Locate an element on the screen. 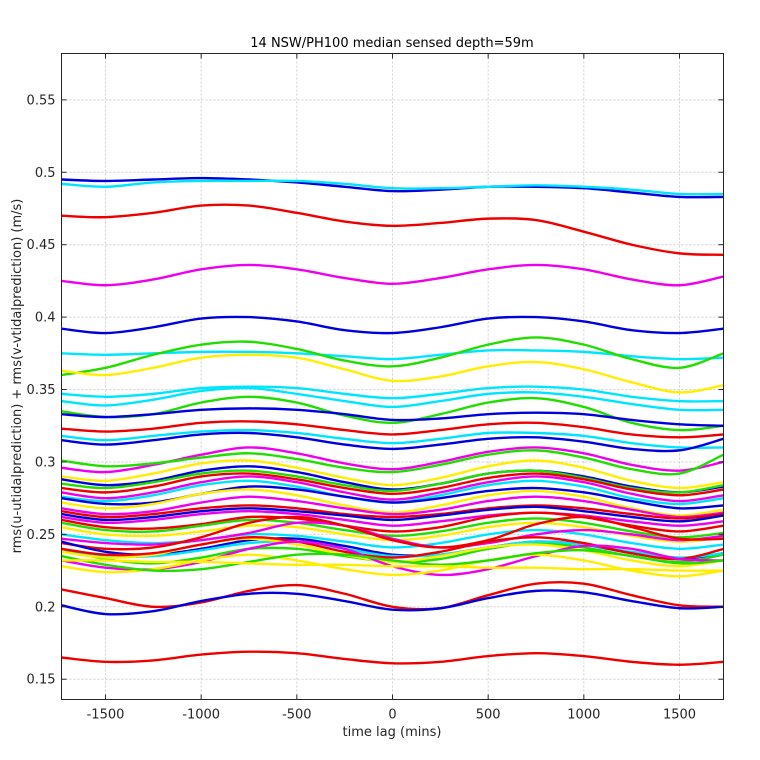  y-tick-label: 0.5 is located at coordinates (45, 173).